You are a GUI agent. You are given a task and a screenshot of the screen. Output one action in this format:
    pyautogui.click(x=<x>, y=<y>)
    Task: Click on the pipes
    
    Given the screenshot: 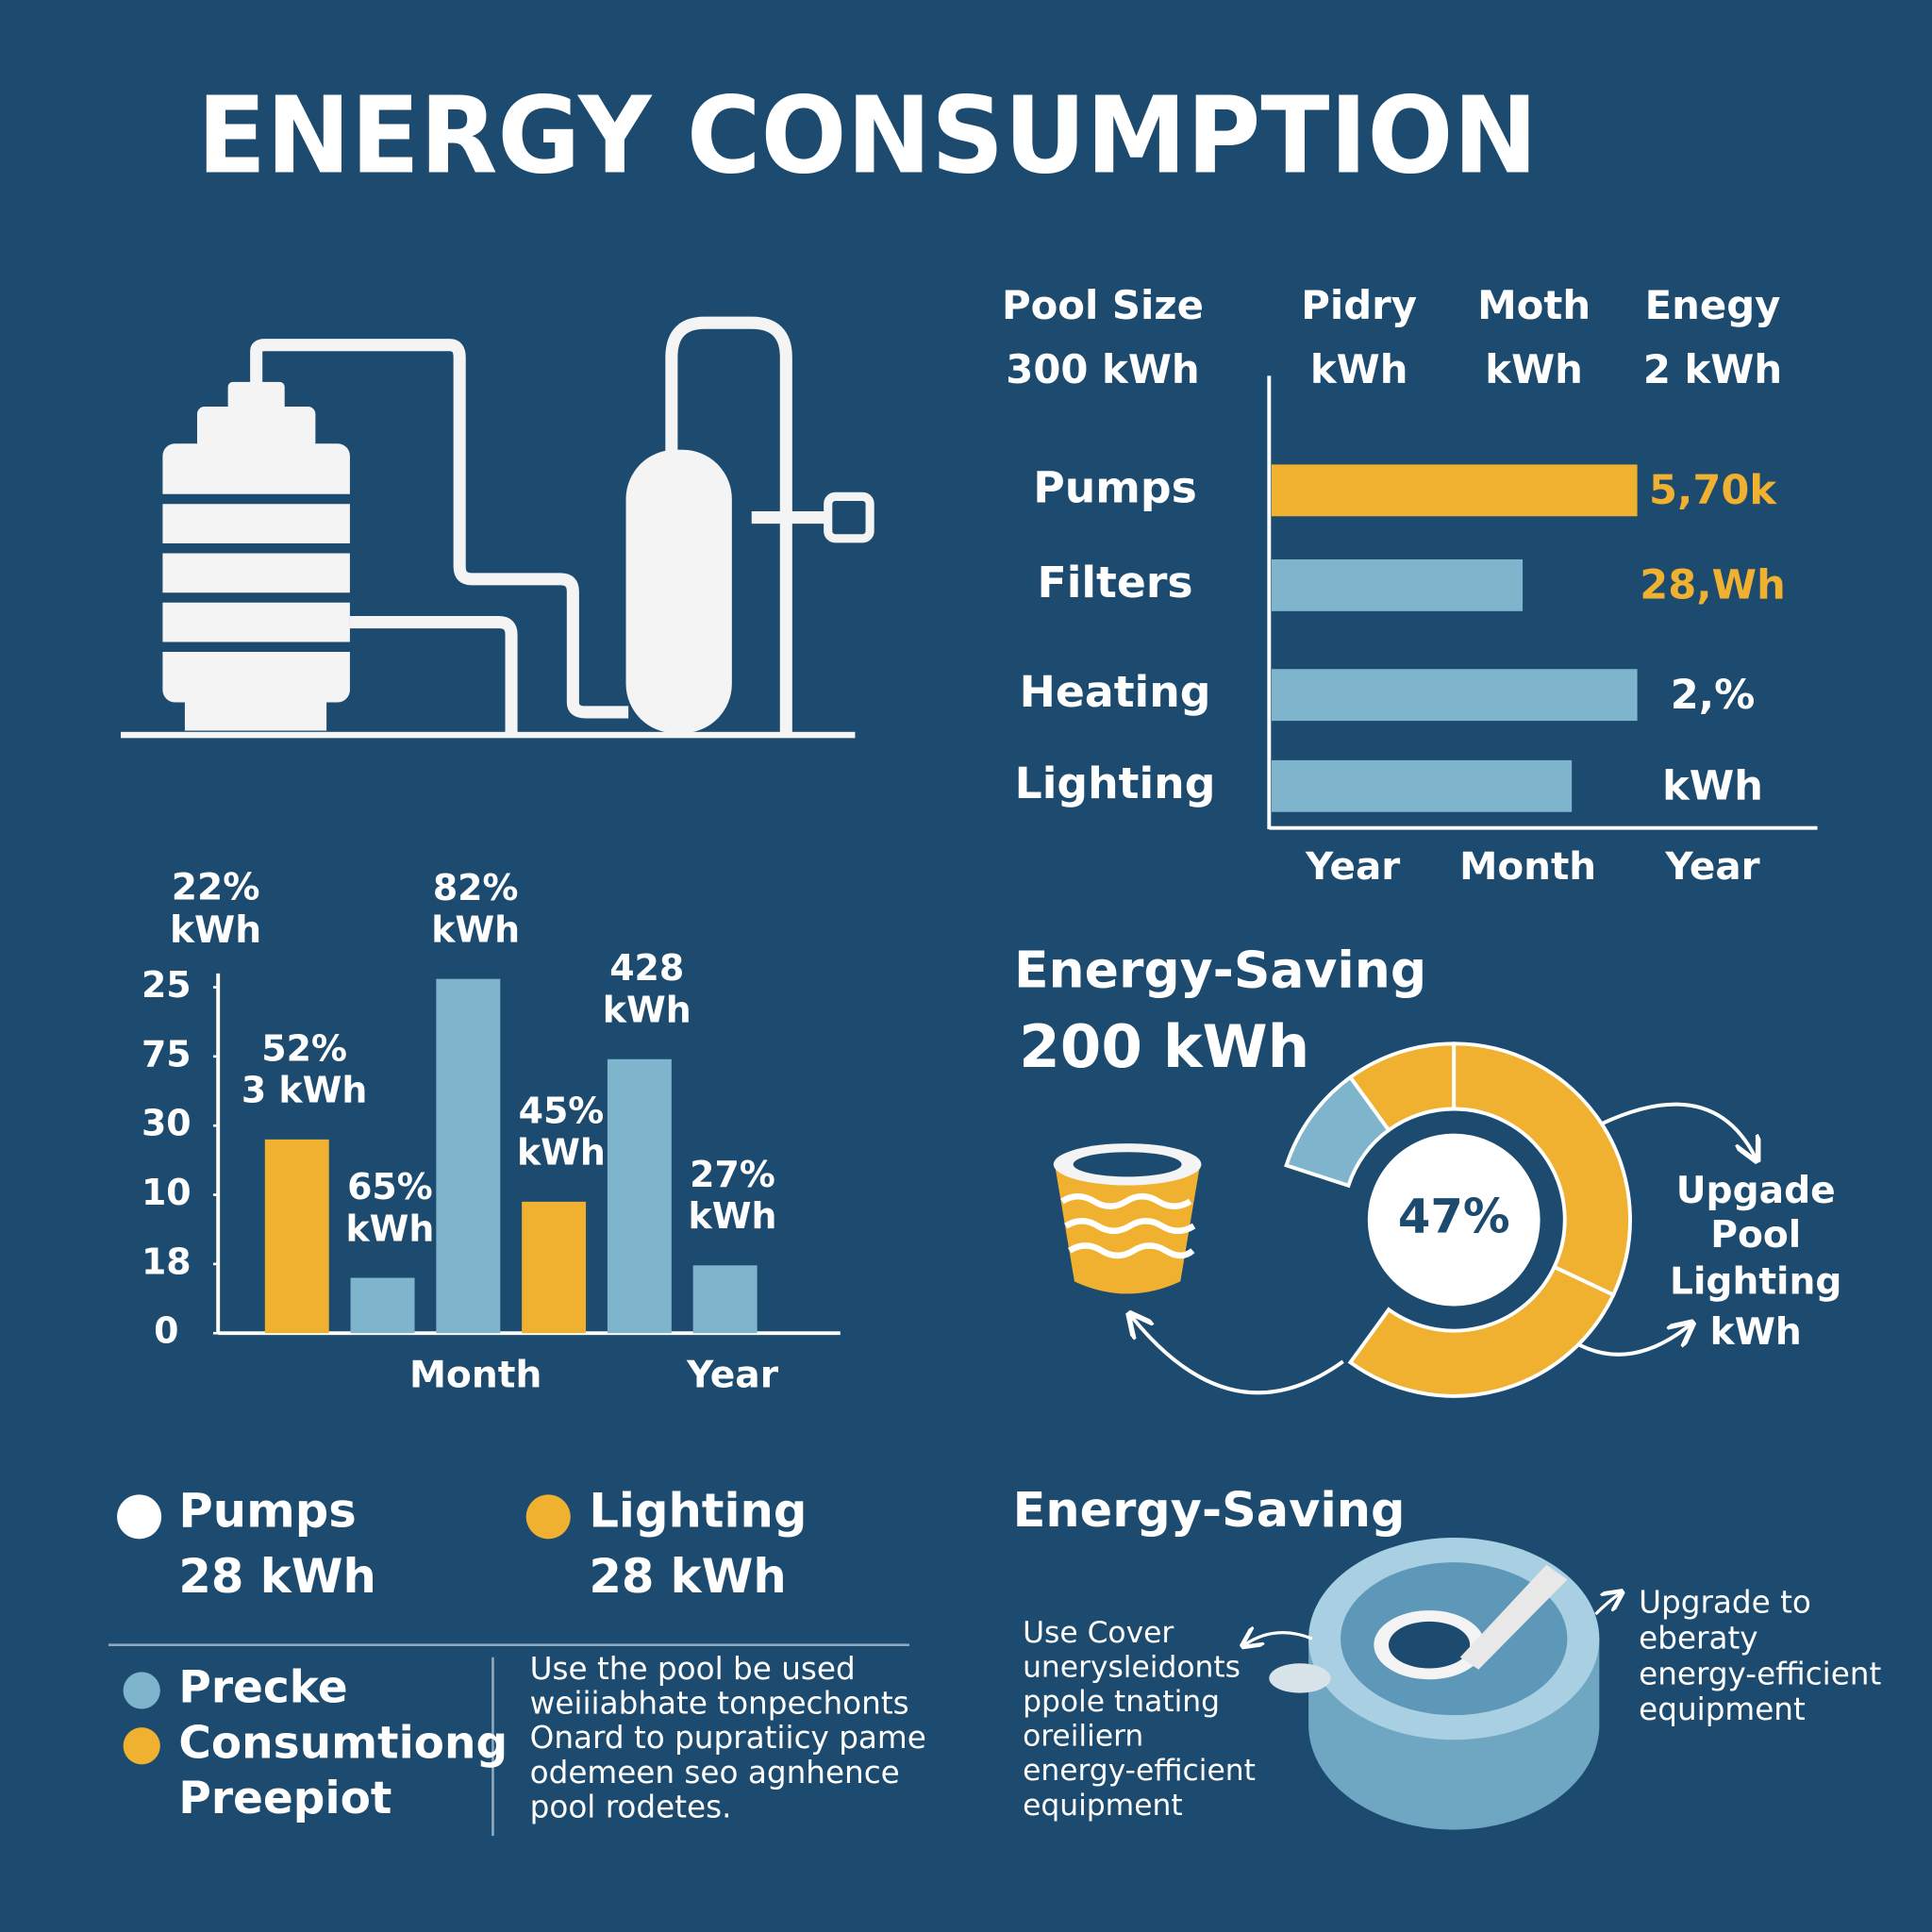 What is the action you would take?
    pyautogui.click(x=562, y=525)
    